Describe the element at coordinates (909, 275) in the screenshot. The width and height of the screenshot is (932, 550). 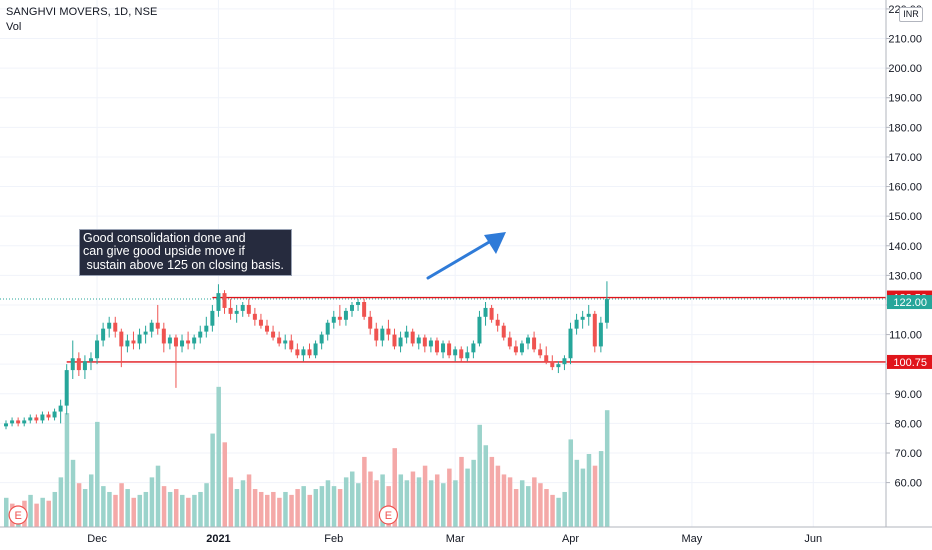
I see `price-axis-panel` at that location.